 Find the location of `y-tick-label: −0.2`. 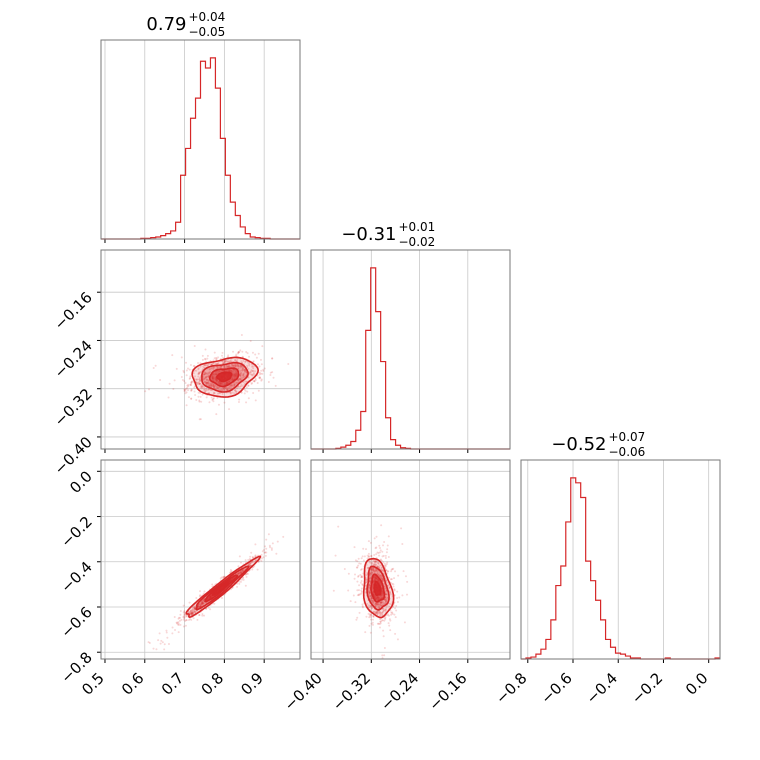

y-tick-label: −0.2 is located at coordinates (76, 532).